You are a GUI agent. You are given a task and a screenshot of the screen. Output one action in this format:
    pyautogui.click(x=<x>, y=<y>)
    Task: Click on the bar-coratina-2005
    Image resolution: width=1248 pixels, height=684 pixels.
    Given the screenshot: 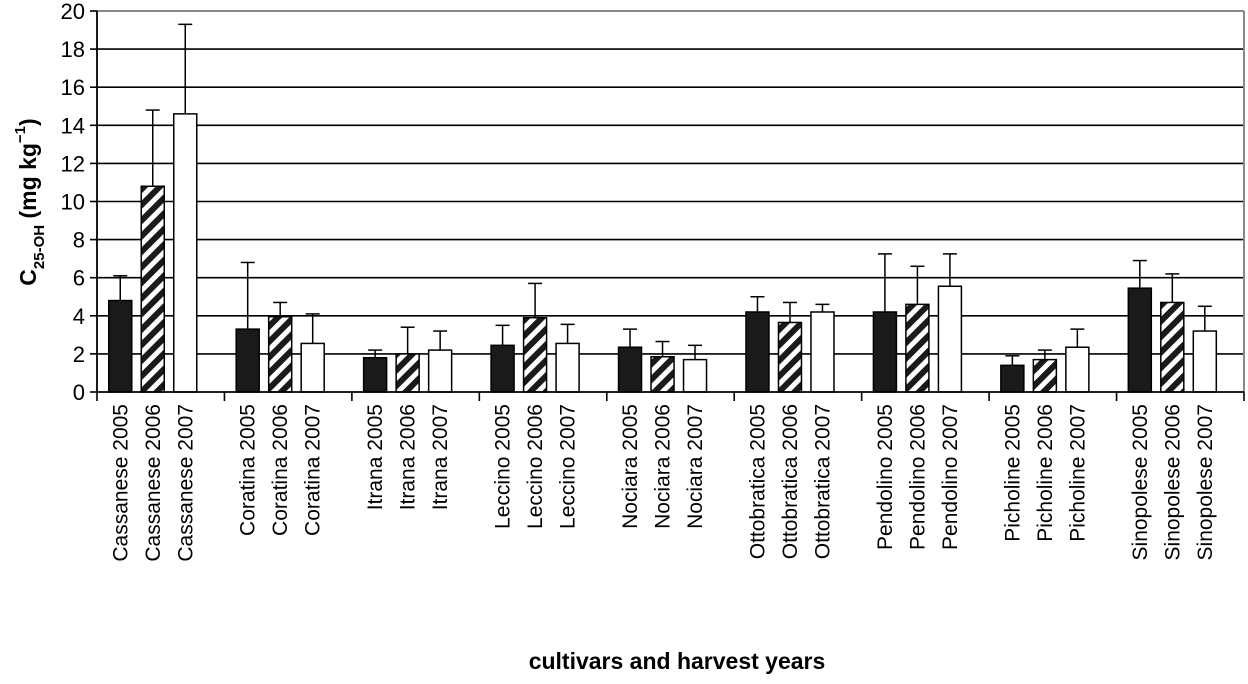 What is the action you would take?
    pyautogui.click(x=247, y=360)
    